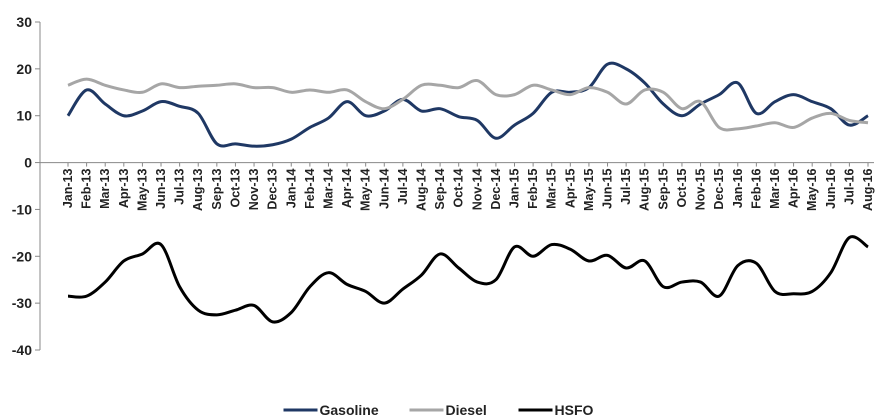  I want to click on x-tick-label: Oct-15, so click(682, 188).